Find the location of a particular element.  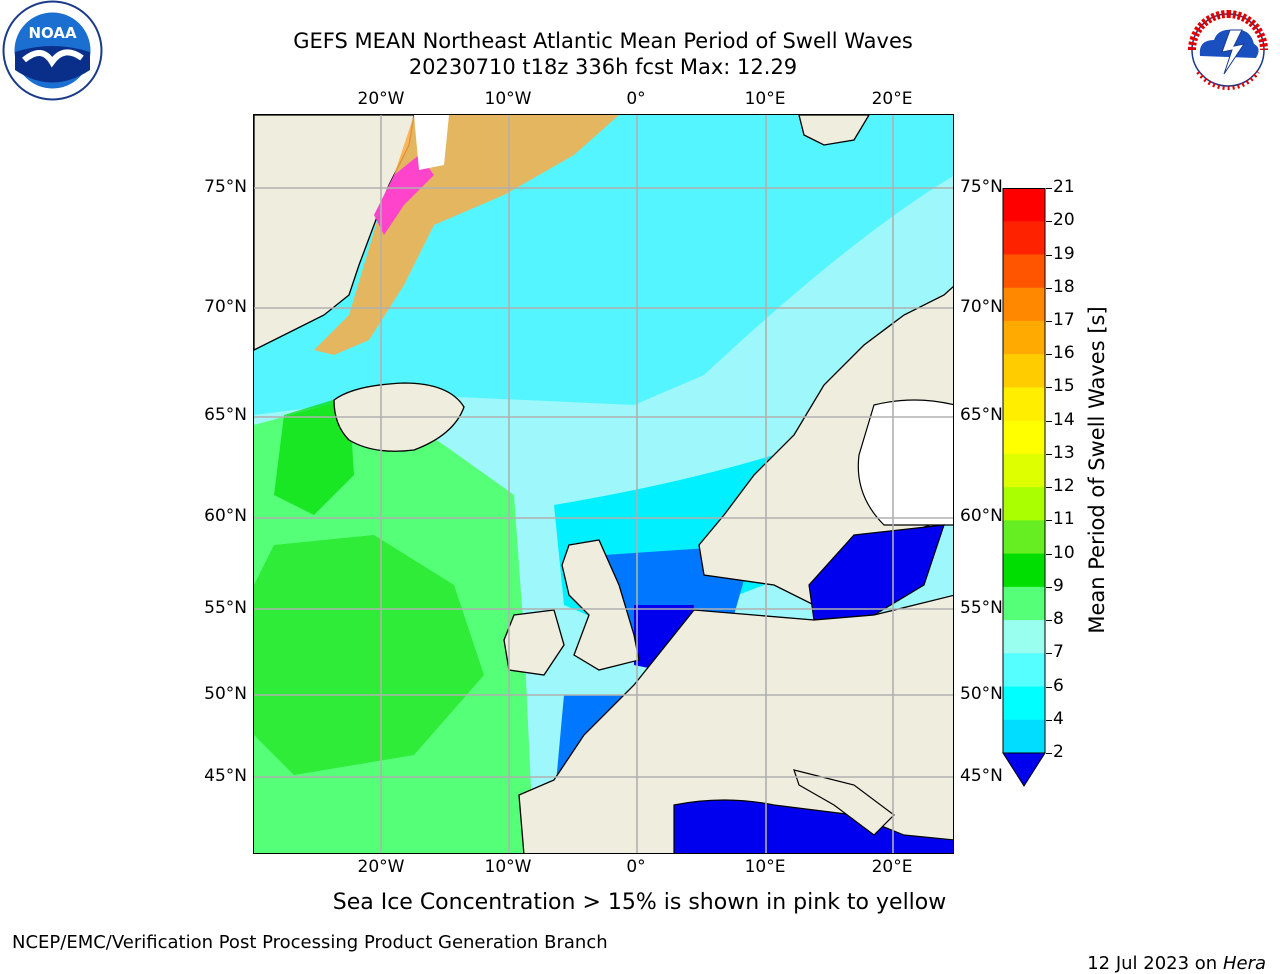

lat-label-left-50n: 50°N is located at coordinates (202, 694).